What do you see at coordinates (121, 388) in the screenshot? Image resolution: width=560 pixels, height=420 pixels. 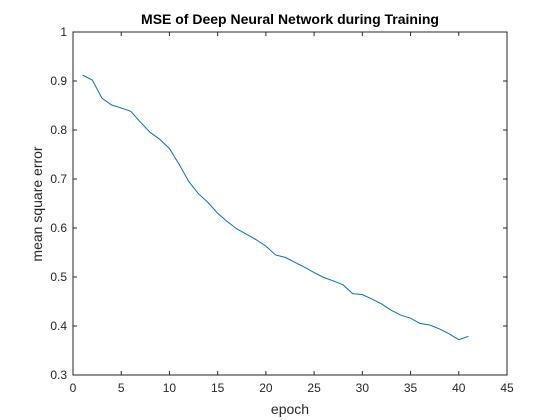 I see `x-tick-label: 5` at bounding box center [121, 388].